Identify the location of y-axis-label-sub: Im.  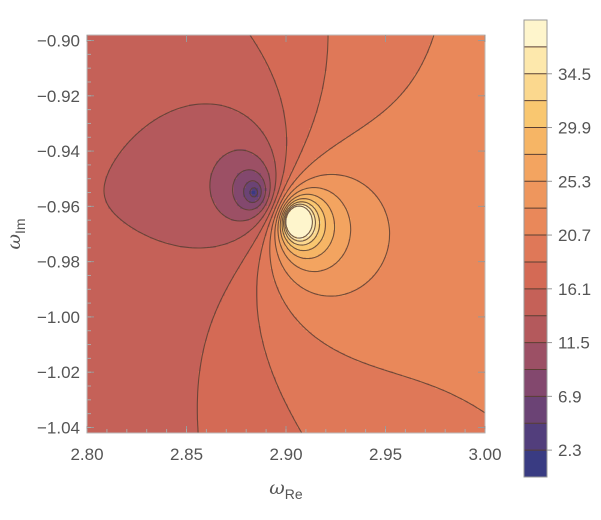
(20, 226).